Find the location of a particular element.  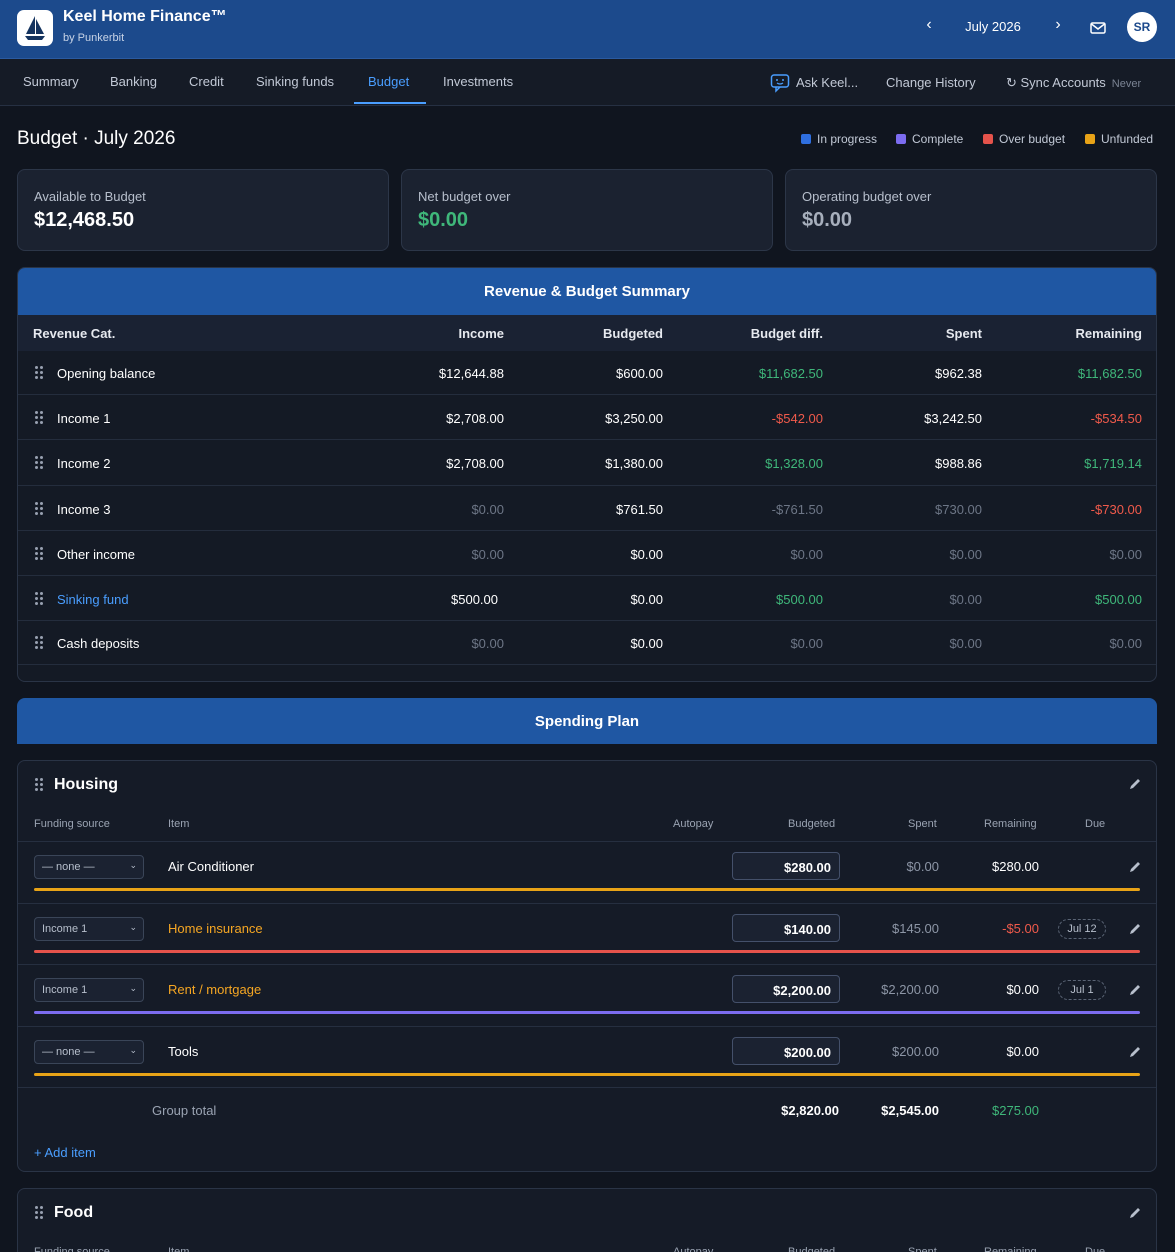

sync-status: Never is located at coordinates (1126, 84).